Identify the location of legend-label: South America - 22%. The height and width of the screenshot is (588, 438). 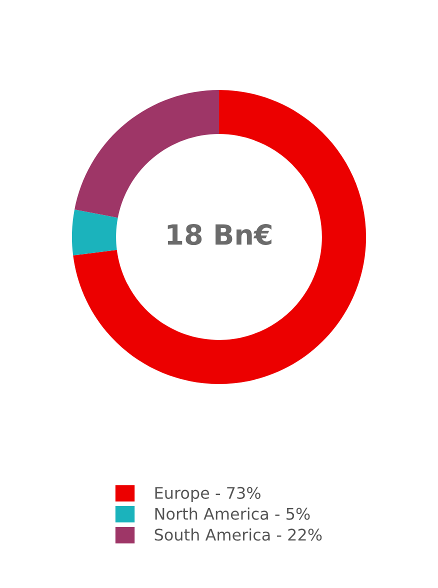
(238, 534).